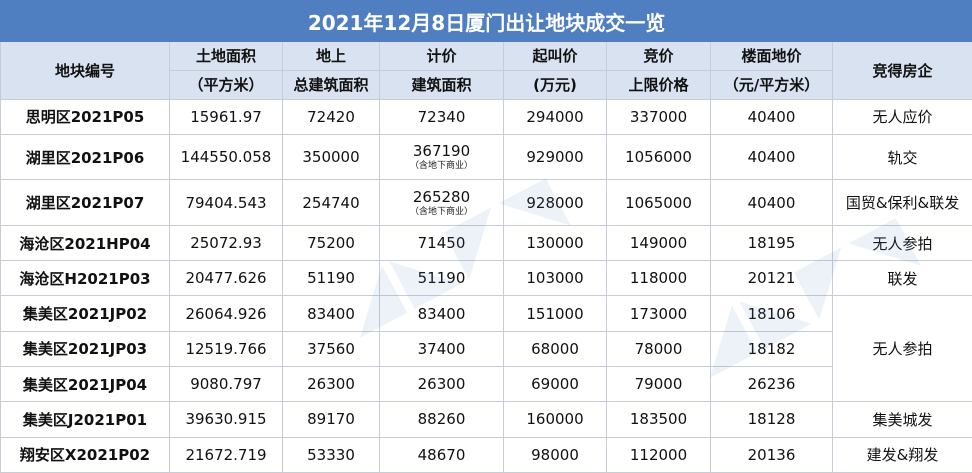 The image size is (972, 473). What do you see at coordinates (441, 117) in the screenshot?
I see `cell-priced-gfa: 72340` at bounding box center [441, 117].